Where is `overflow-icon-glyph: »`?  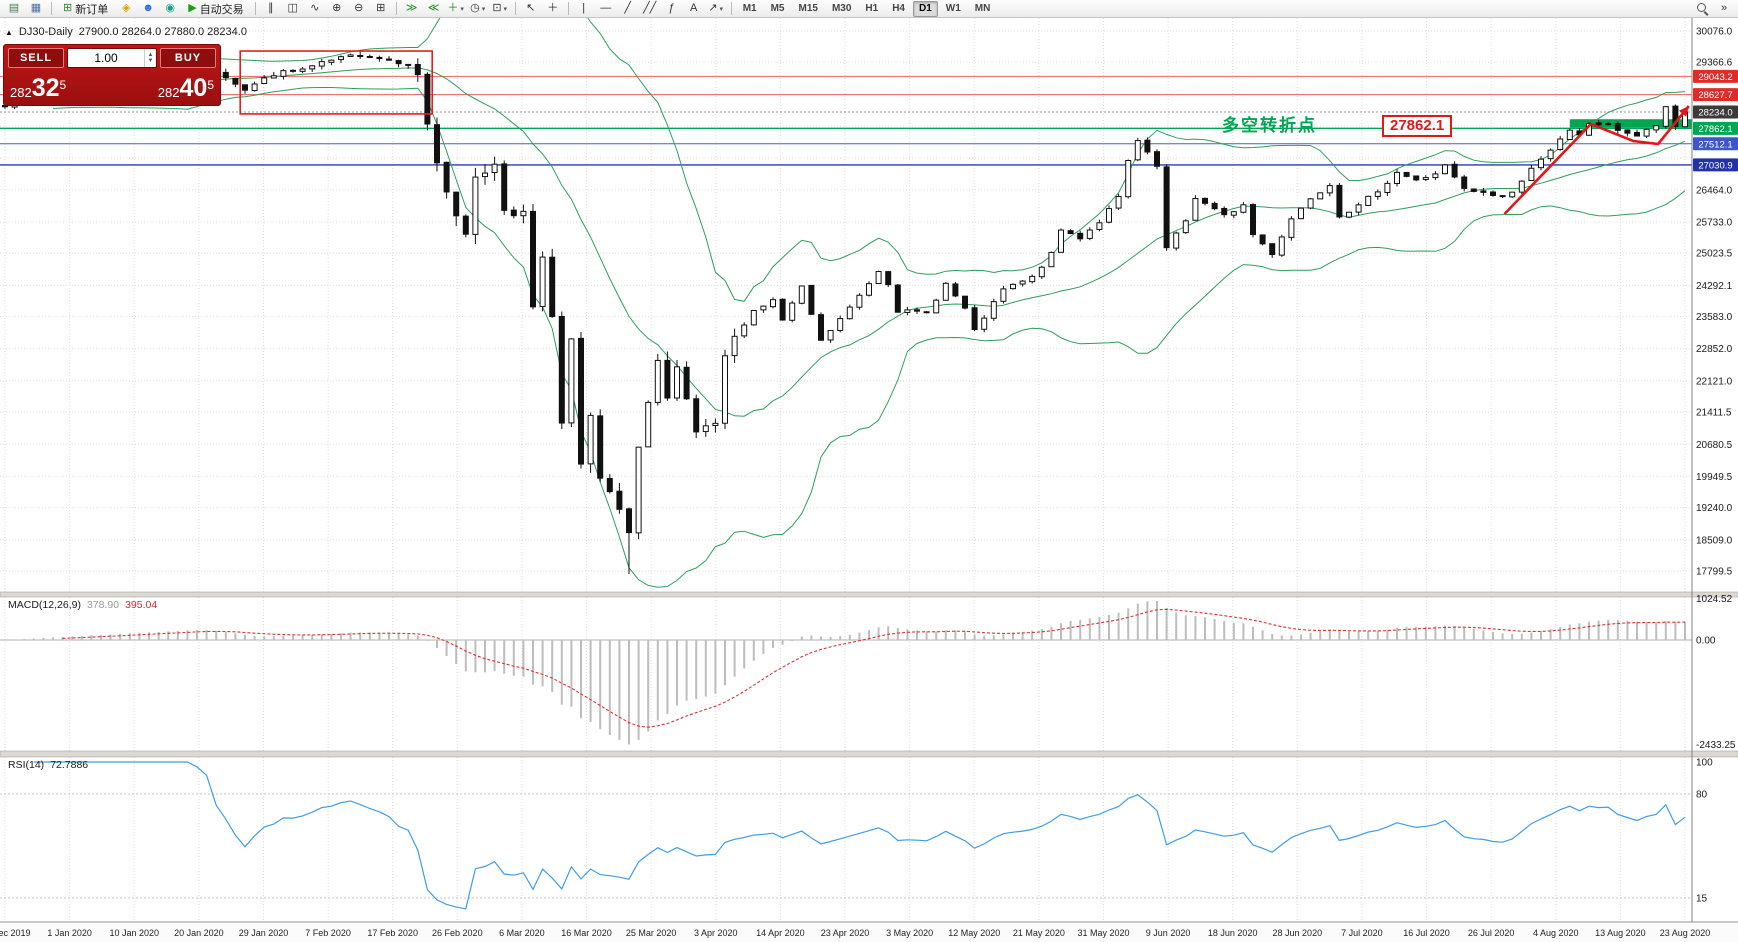
overflow-icon-glyph: » is located at coordinates (1724, 8).